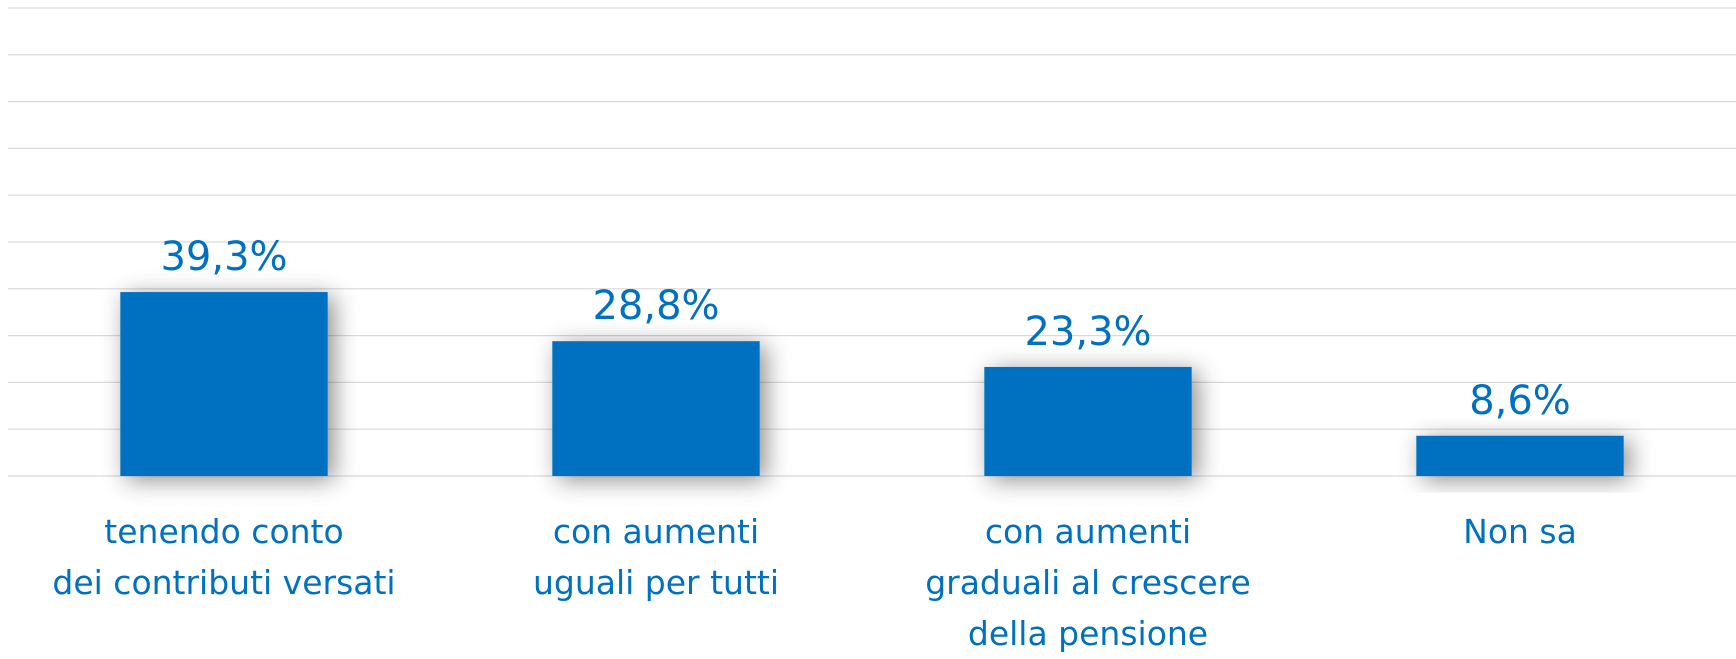 The height and width of the screenshot is (659, 1736). Describe the element at coordinates (655, 306) in the screenshot. I see `data-label: 28,8%` at that location.